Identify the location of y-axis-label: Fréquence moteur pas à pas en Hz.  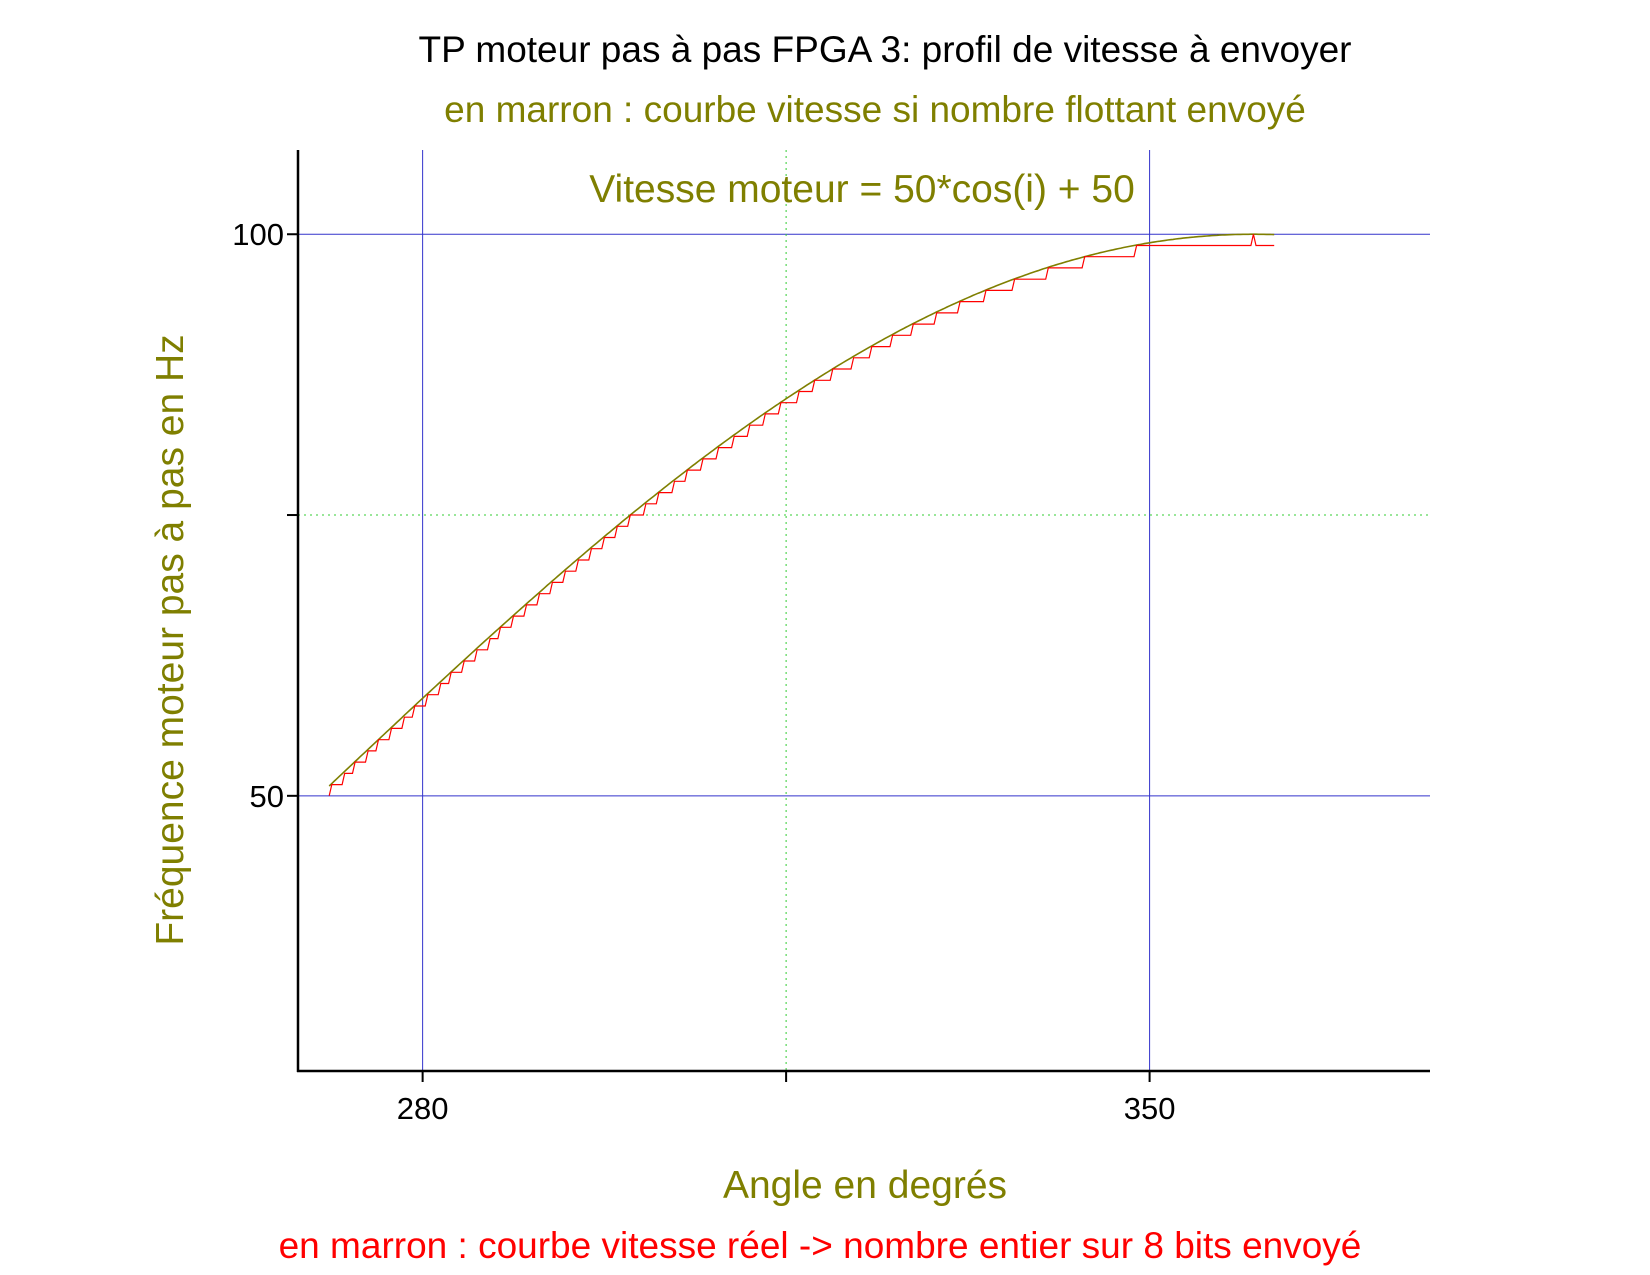
(170, 639).